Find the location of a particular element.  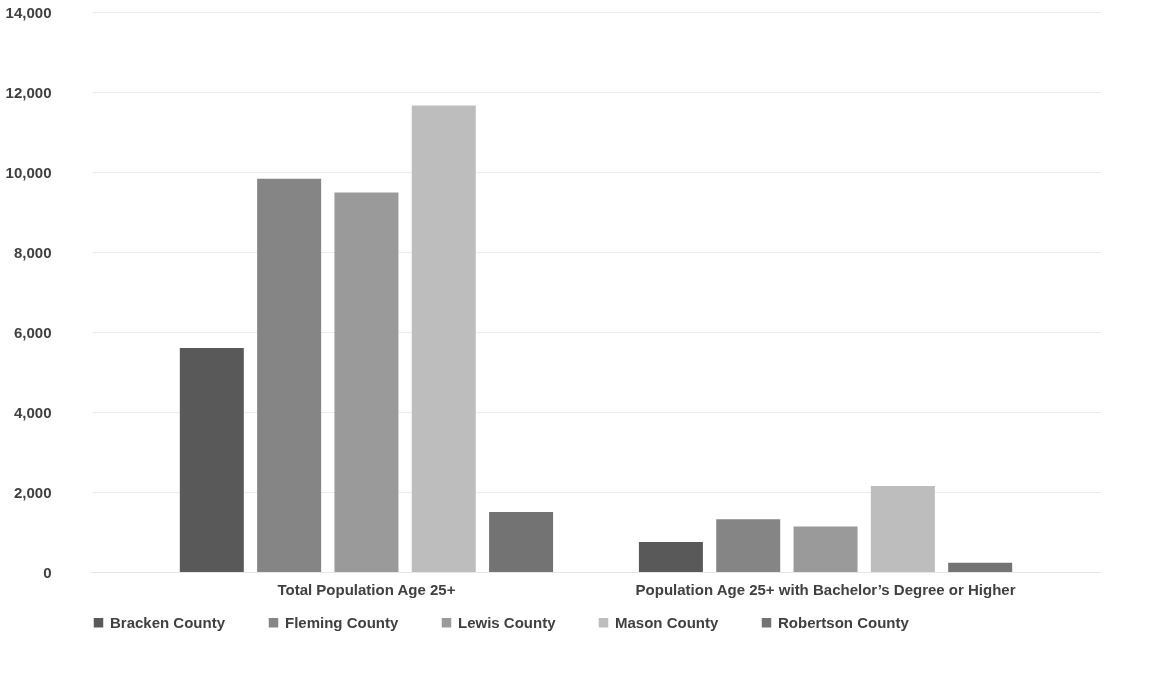

y-tick-label: 6,000 is located at coordinates (32, 332).